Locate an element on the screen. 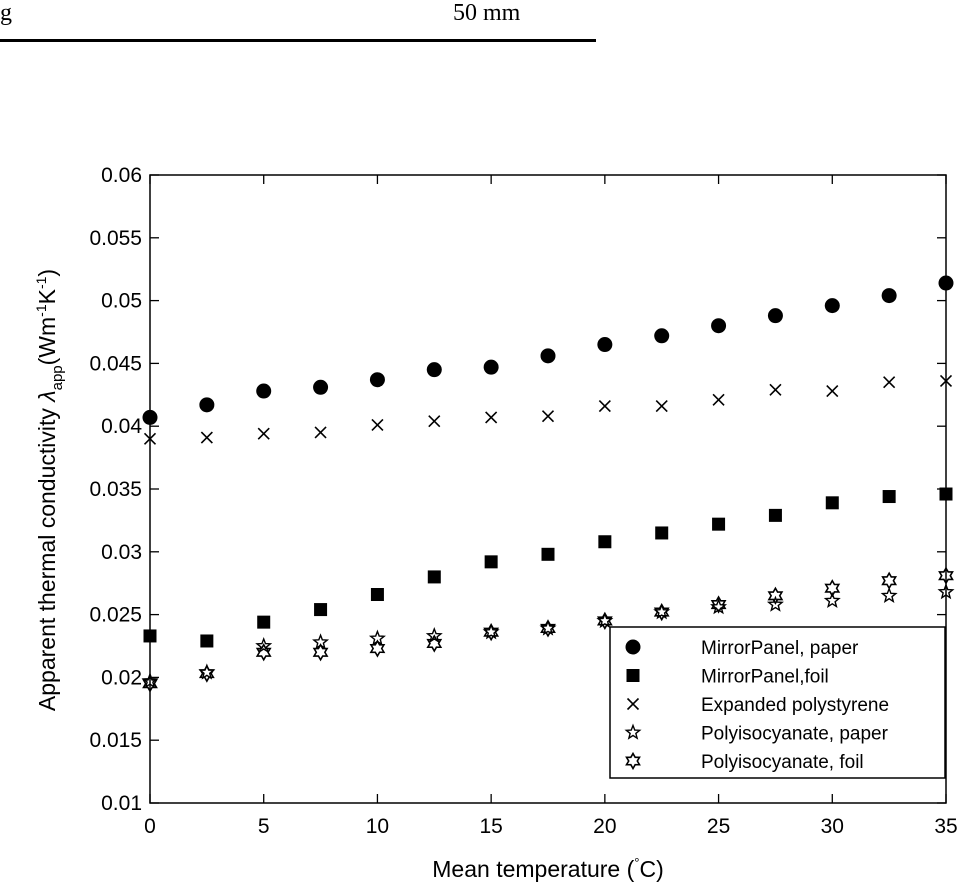 The height and width of the screenshot is (895, 969). y-tick-label: 0.02 is located at coordinates (121, 677).